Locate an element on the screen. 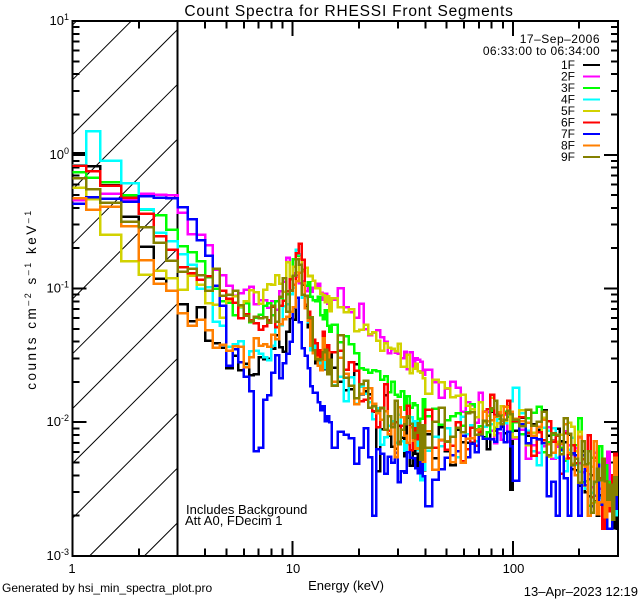  svg-text: 6F is located at coordinates (568, 123).